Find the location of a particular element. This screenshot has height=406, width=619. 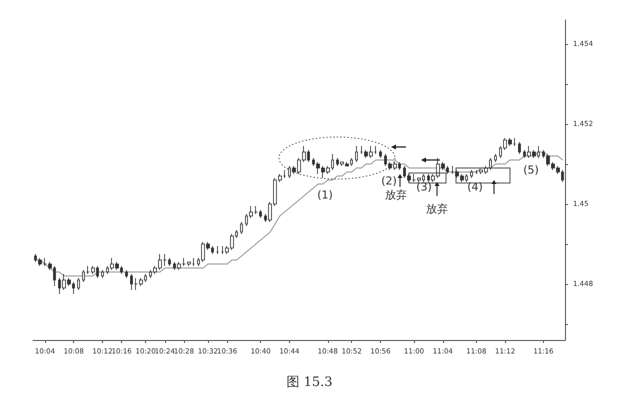

annotation: (3) is located at coordinates (424, 187).